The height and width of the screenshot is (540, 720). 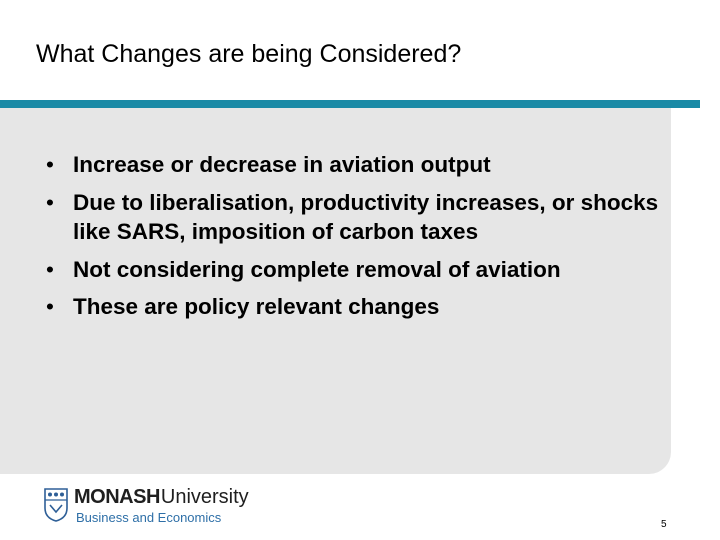 I want to click on logo-subtitle: Business and Economics, so click(x=149, y=517).